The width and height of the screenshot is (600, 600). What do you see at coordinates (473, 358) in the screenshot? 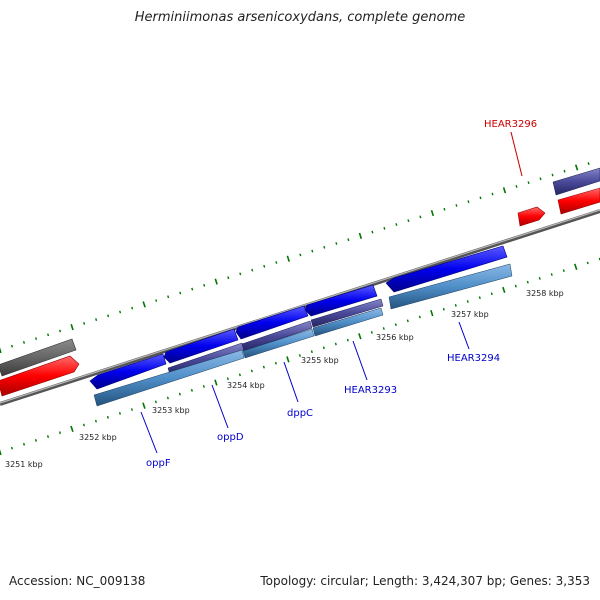
I see `label-hear3294: HEAR3294` at bounding box center [473, 358].